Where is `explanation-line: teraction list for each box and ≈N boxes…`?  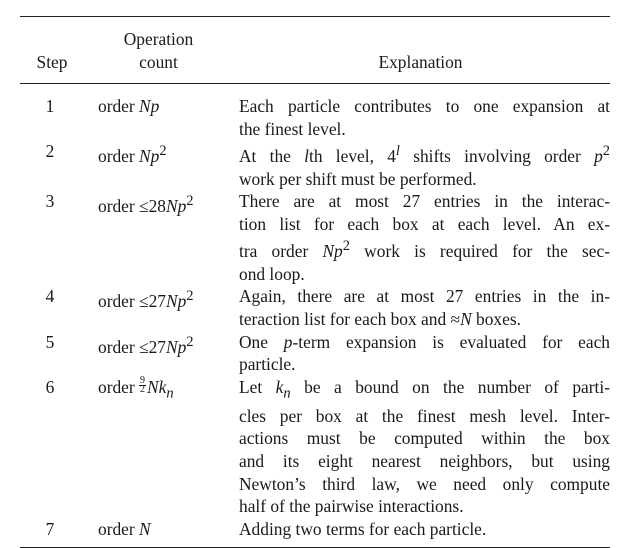
explanation-line: teraction list for each box and ≈N boxes… is located at coordinates (380, 318).